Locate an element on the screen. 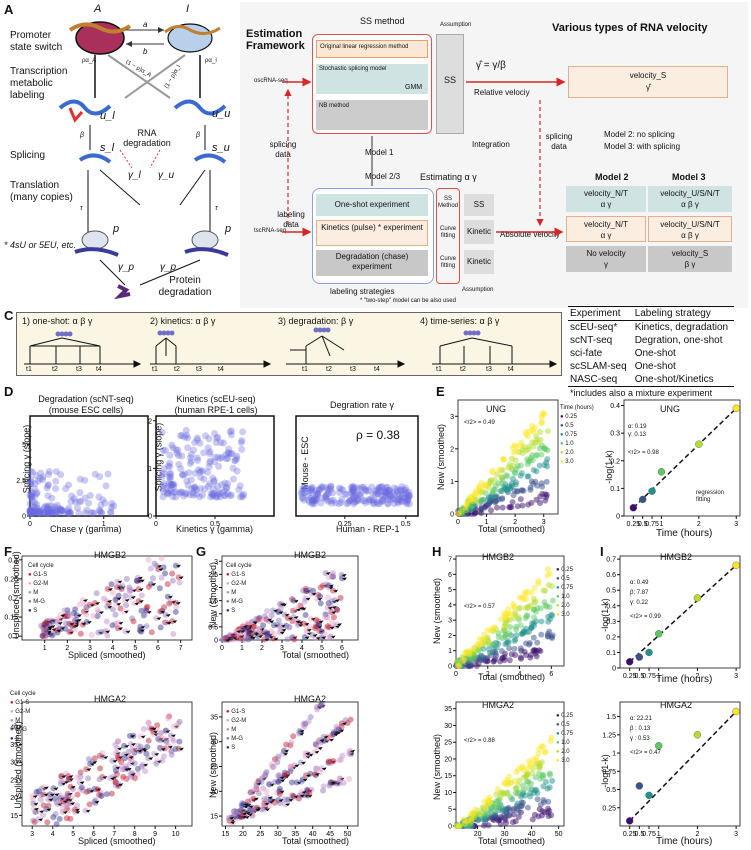 This screenshot has height=850, width=751. promoter-state-a: A is located at coordinates (98, 9).